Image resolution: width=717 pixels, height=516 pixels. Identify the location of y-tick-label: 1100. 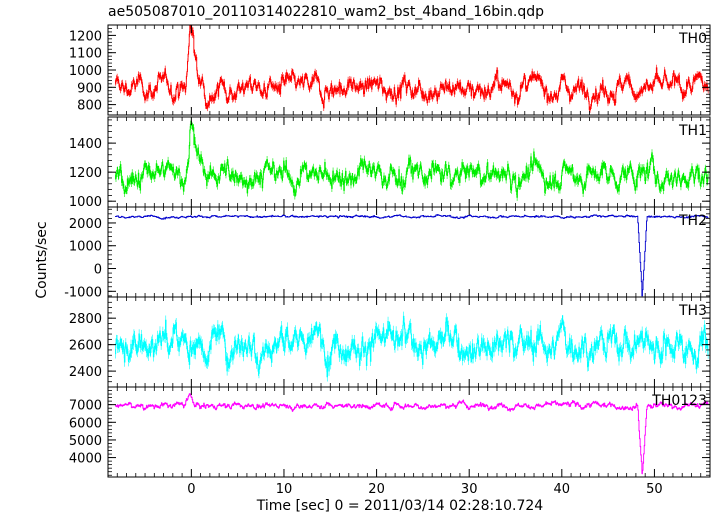
(85, 54).